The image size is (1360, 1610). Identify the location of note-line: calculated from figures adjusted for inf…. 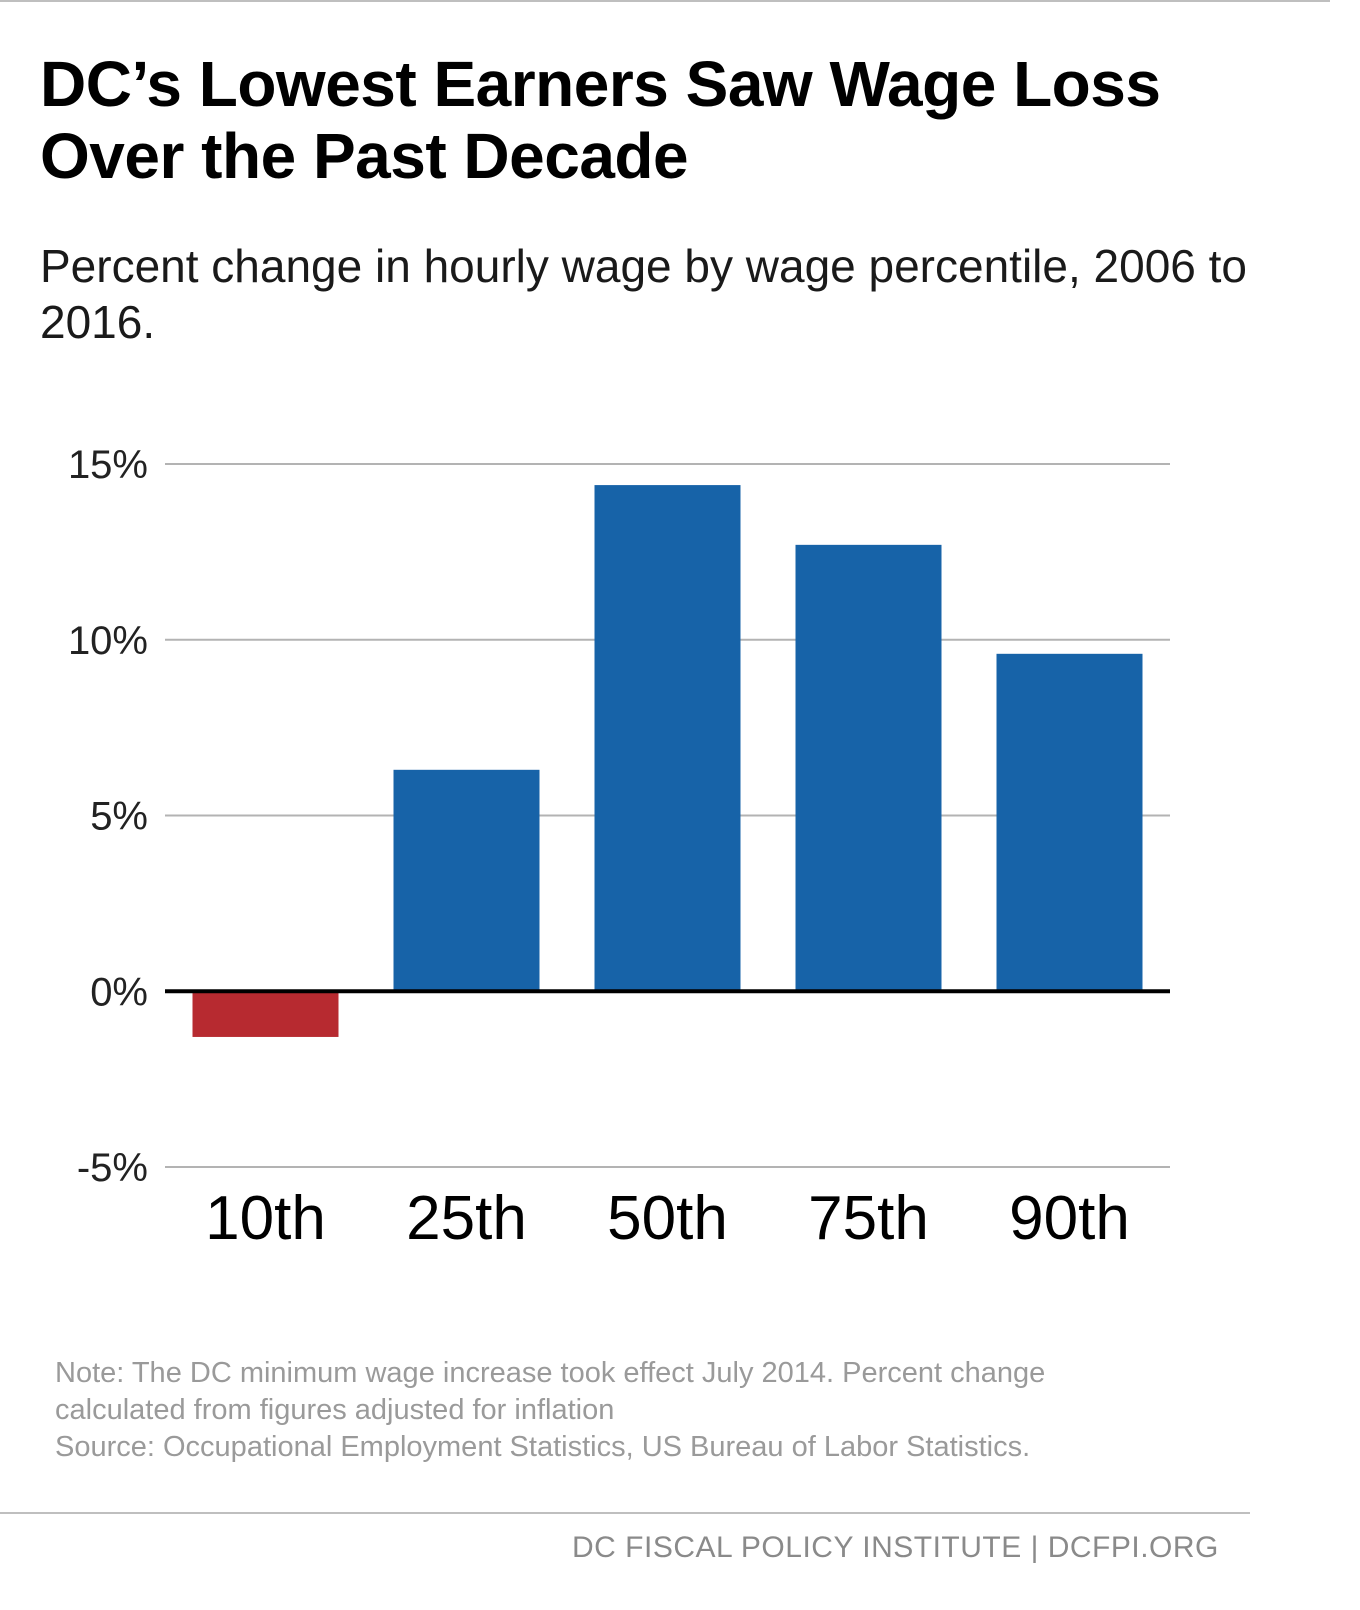
(335, 1410).